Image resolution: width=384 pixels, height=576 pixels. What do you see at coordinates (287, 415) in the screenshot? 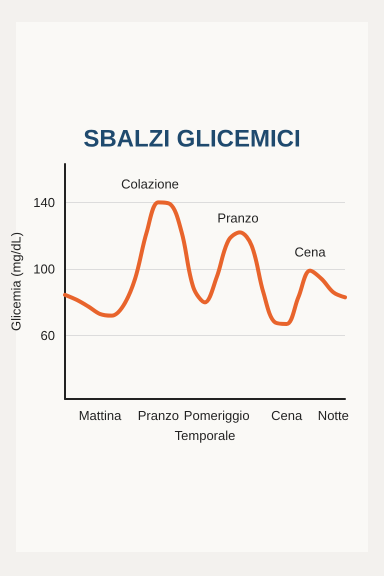
I see `x-tick-label: Cena` at bounding box center [287, 415].